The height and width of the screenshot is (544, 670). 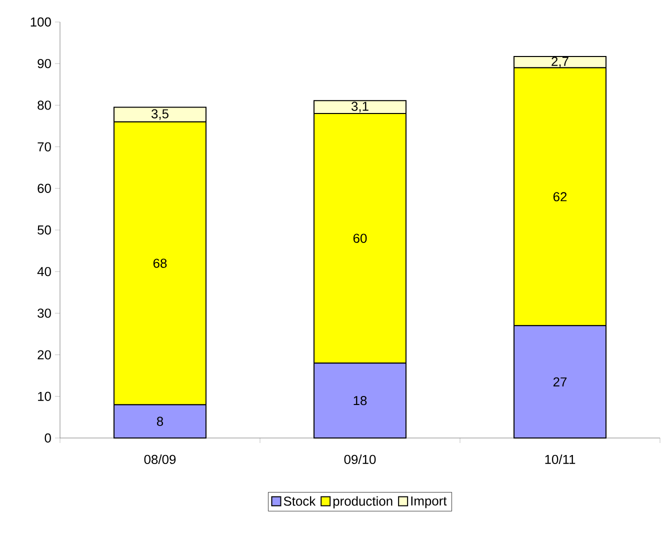 I want to click on data-label: 68, so click(x=160, y=263).